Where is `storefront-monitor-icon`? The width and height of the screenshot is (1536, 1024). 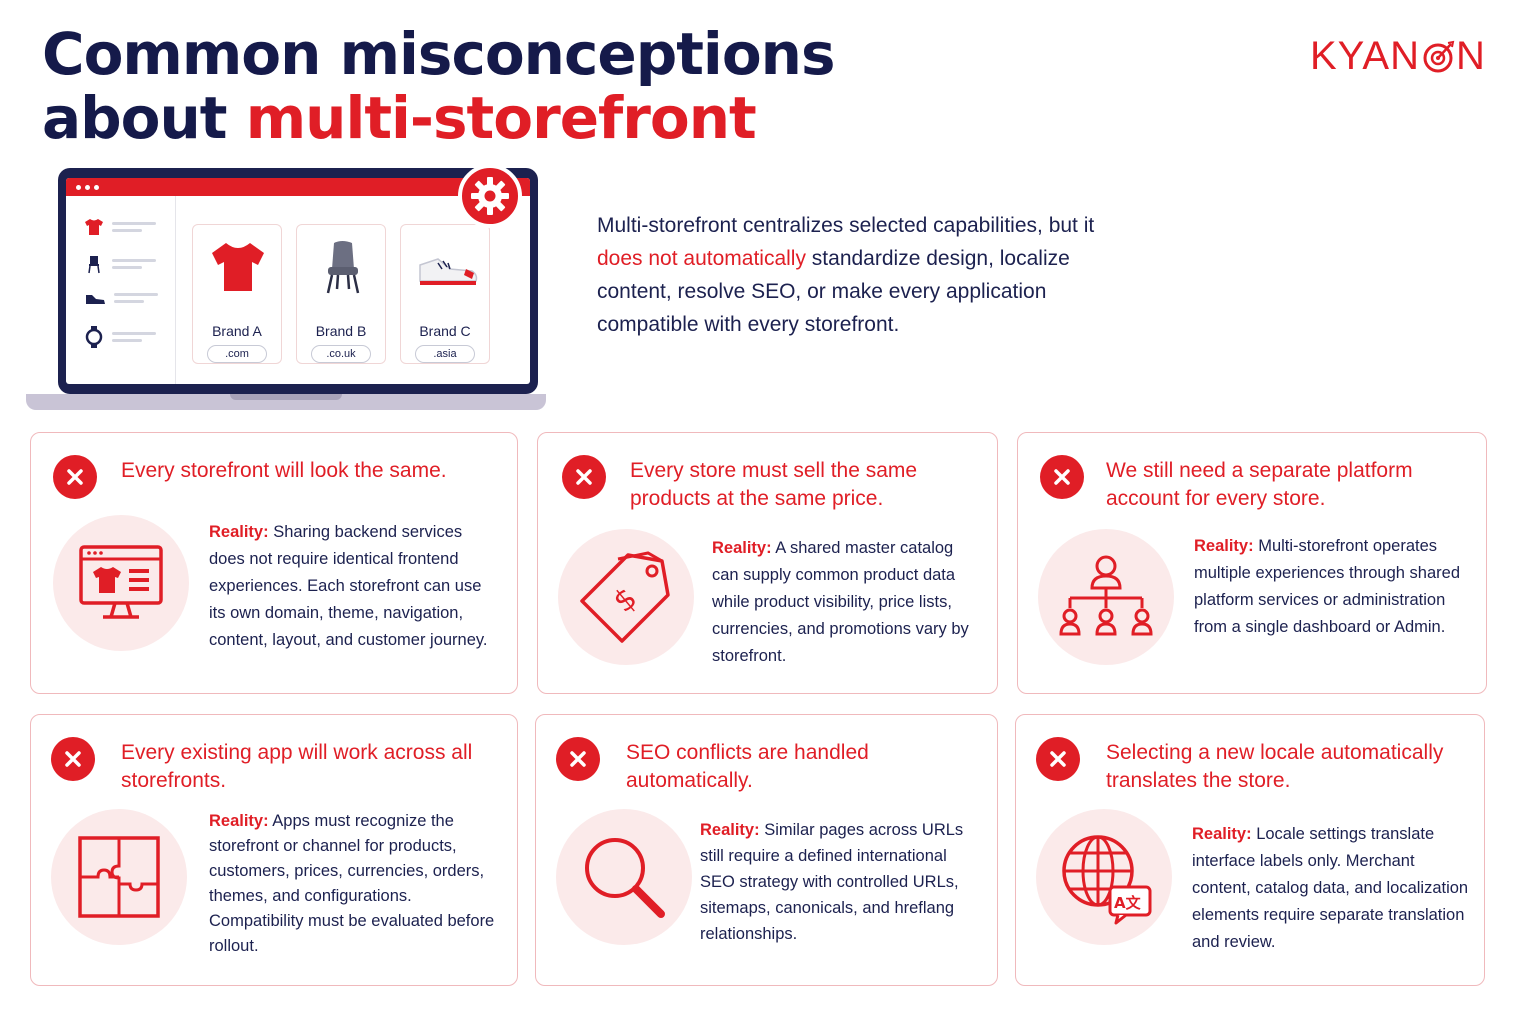 storefront-monitor-icon is located at coordinates (121, 582).